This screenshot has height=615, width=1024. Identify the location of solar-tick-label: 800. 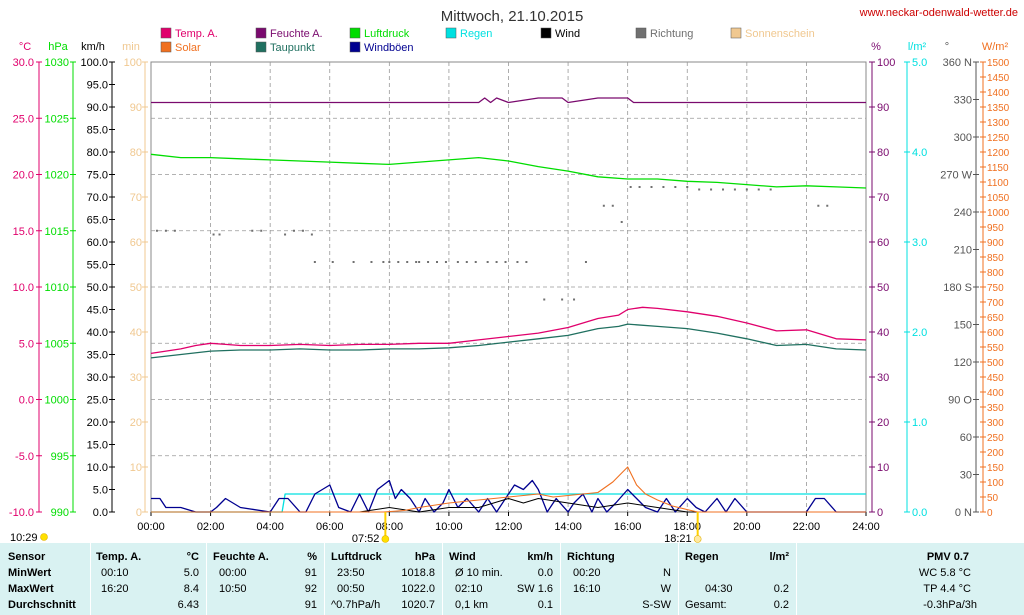
(995, 273).